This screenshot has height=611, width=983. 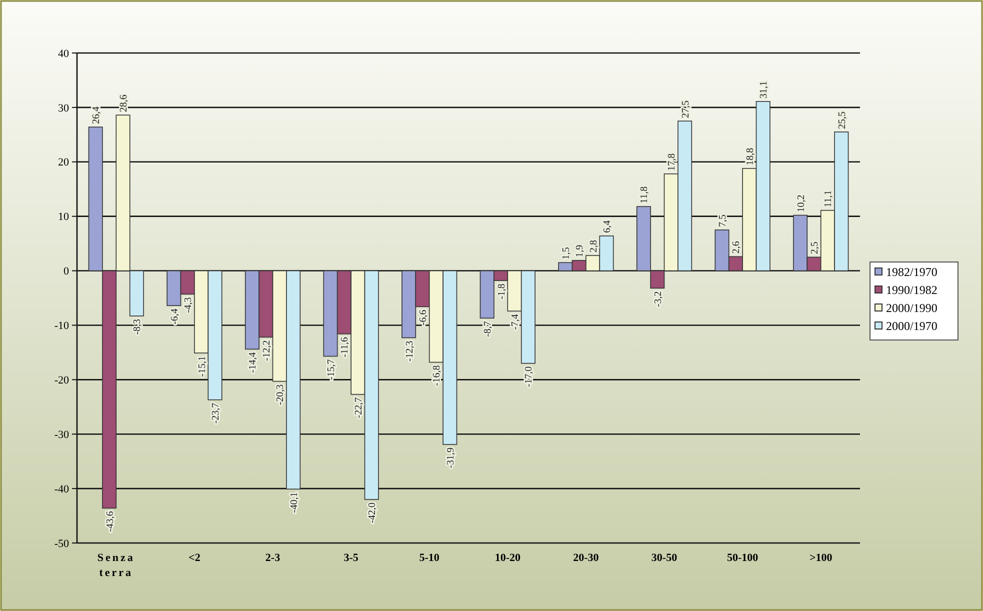 I want to click on data-label: -6,6, so click(x=423, y=318).